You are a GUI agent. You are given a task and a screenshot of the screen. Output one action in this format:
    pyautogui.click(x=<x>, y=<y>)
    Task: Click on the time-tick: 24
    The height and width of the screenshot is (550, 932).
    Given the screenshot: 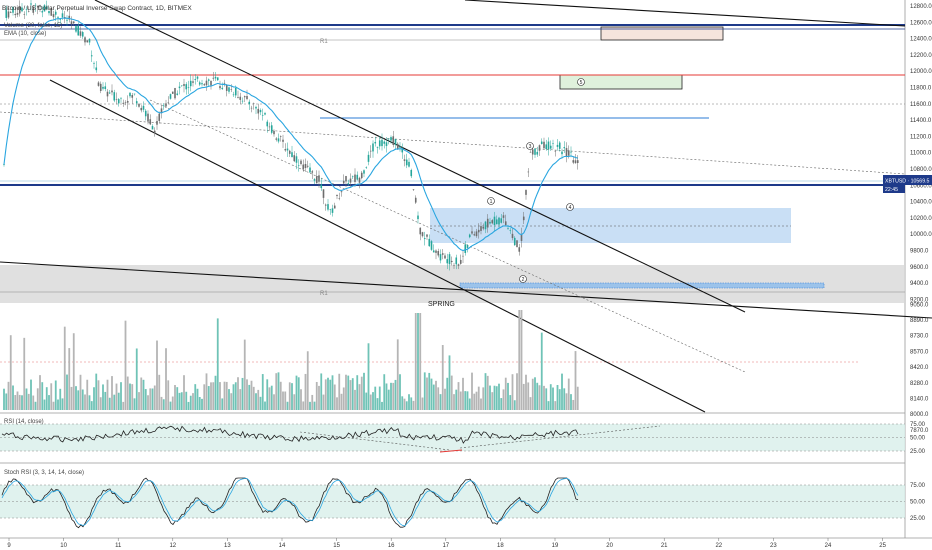 What is the action you would take?
    pyautogui.click(x=828, y=546)
    